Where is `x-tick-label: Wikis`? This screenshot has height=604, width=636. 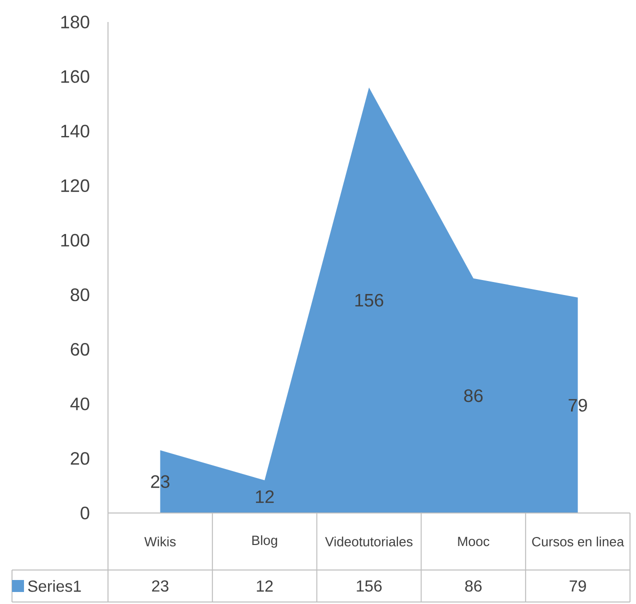
x-tick-label: Wikis is located at coordinates (160, 541).